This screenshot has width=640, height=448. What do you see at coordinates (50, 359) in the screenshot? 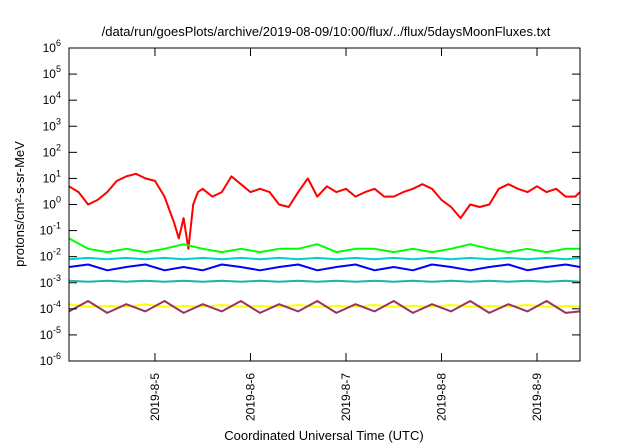
I see `y-tick-label-1: 10⁻⁶` at bounding box center [50, 359].